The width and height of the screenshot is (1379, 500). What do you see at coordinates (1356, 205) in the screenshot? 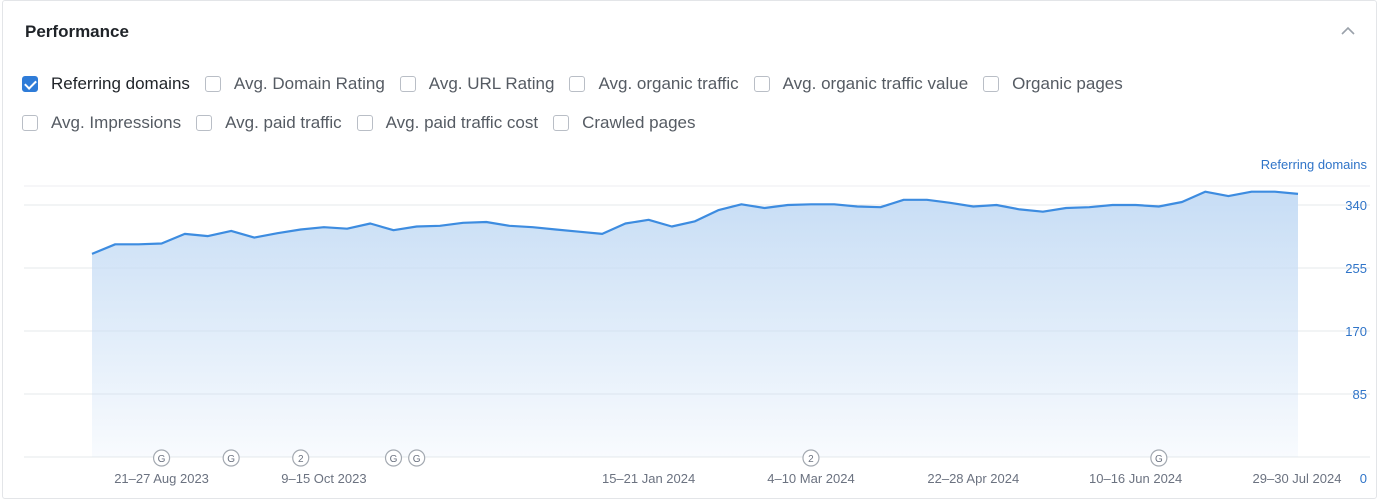
I see `y-tick-label: 340` at bounding box center [1356, 205].